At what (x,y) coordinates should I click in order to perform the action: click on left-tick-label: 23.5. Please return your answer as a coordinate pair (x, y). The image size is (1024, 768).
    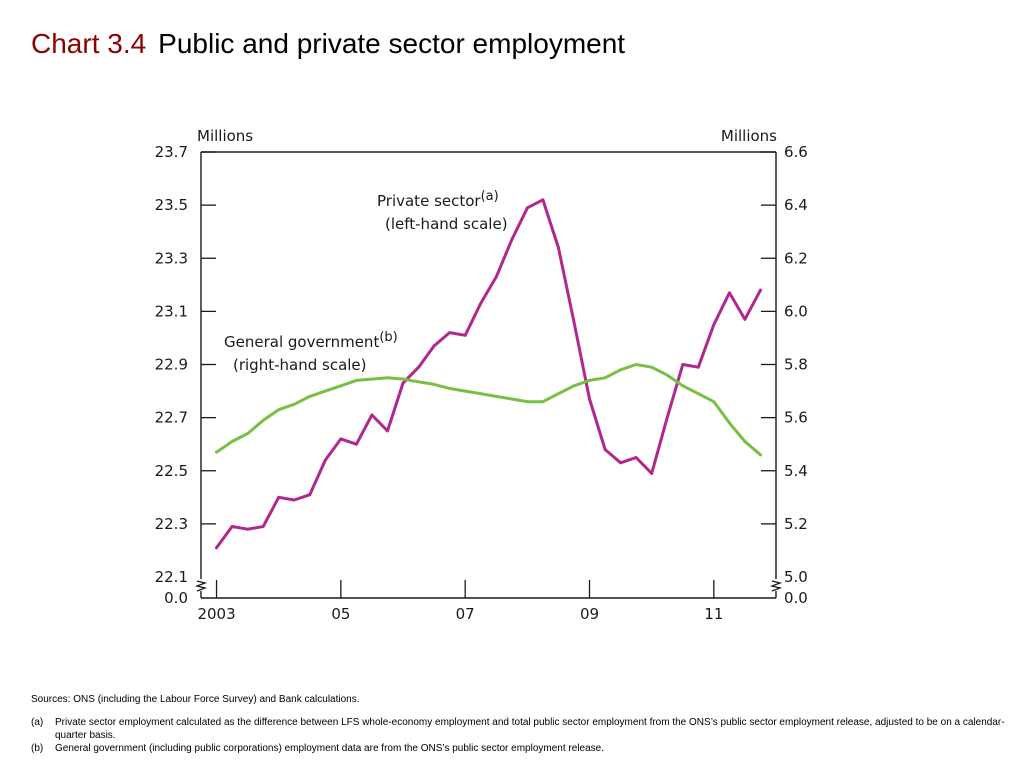
    Looking at the image, I should click on (171, 205).